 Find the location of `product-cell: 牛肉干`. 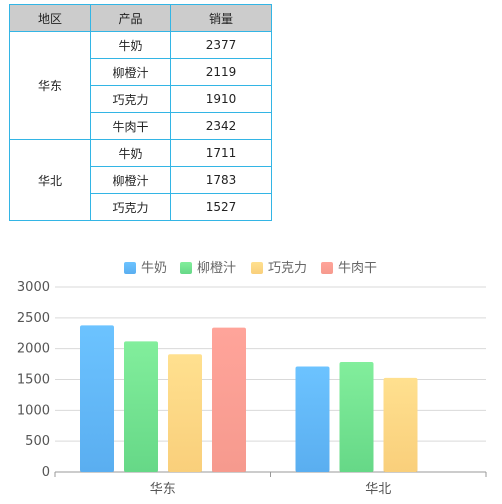

product-cell: 牛肉干 is located at coordinates (130, 126).